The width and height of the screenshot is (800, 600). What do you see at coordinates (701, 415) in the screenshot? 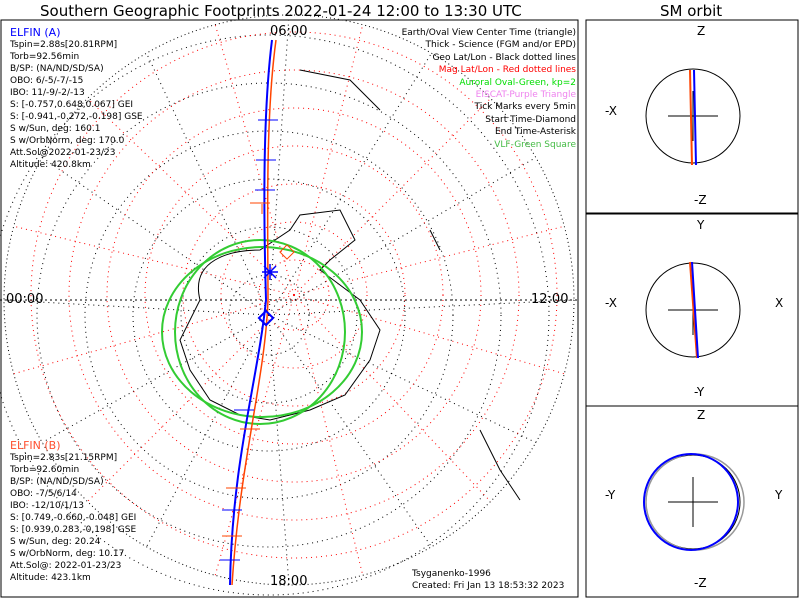
I see `p3-top: Z` at bounding box center [701, 415].